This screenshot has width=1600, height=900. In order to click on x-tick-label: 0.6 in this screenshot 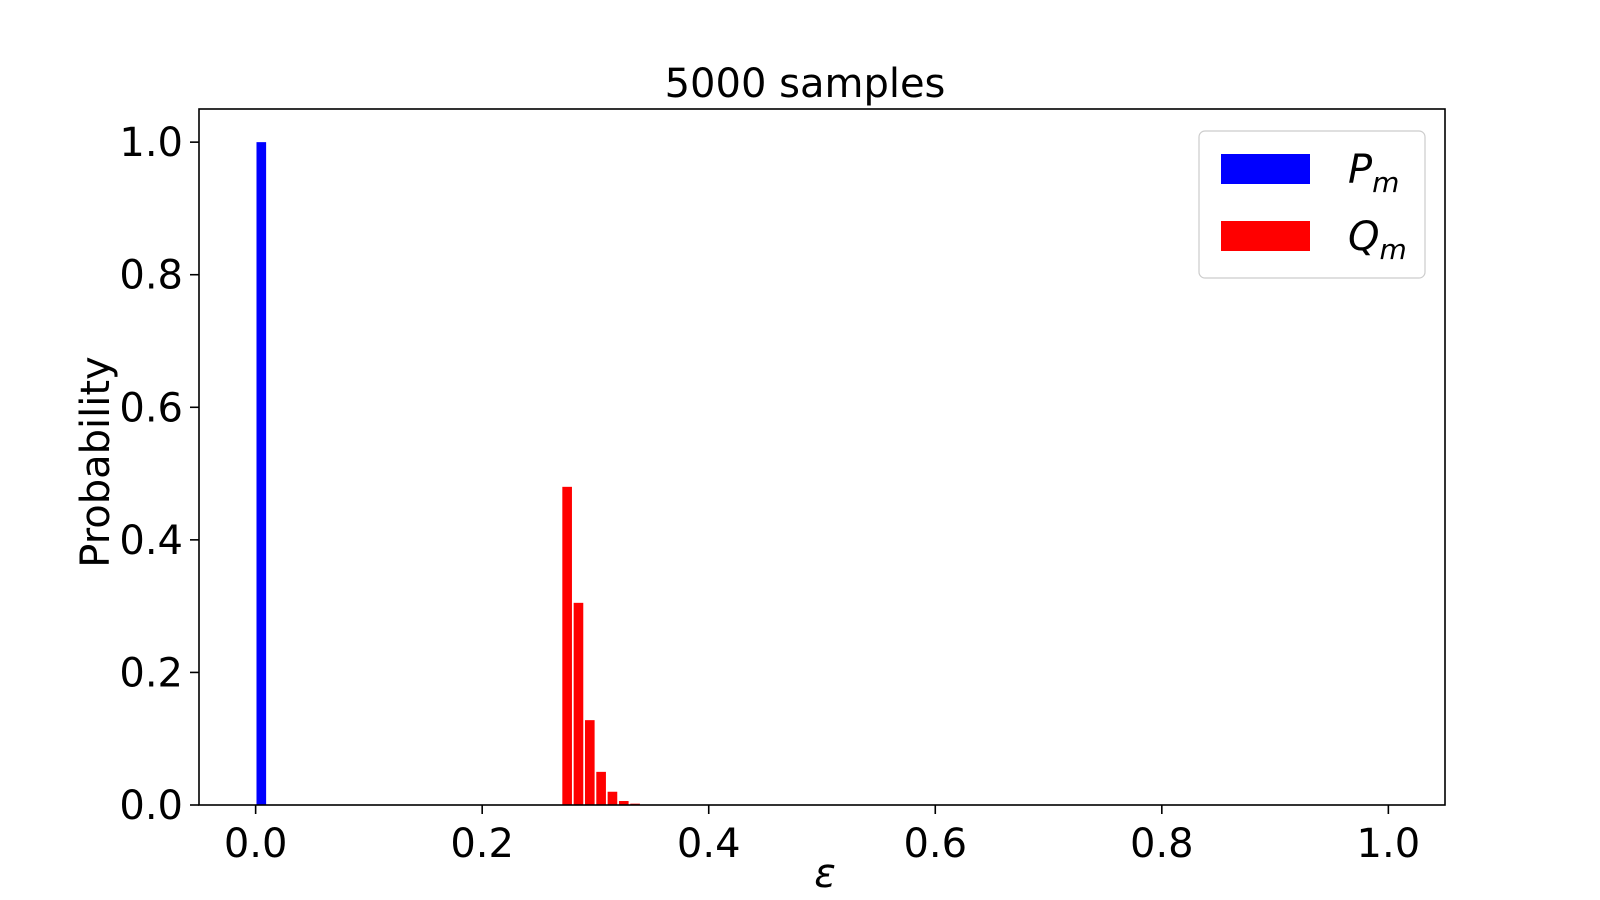, I will do `click(935, 844)`.